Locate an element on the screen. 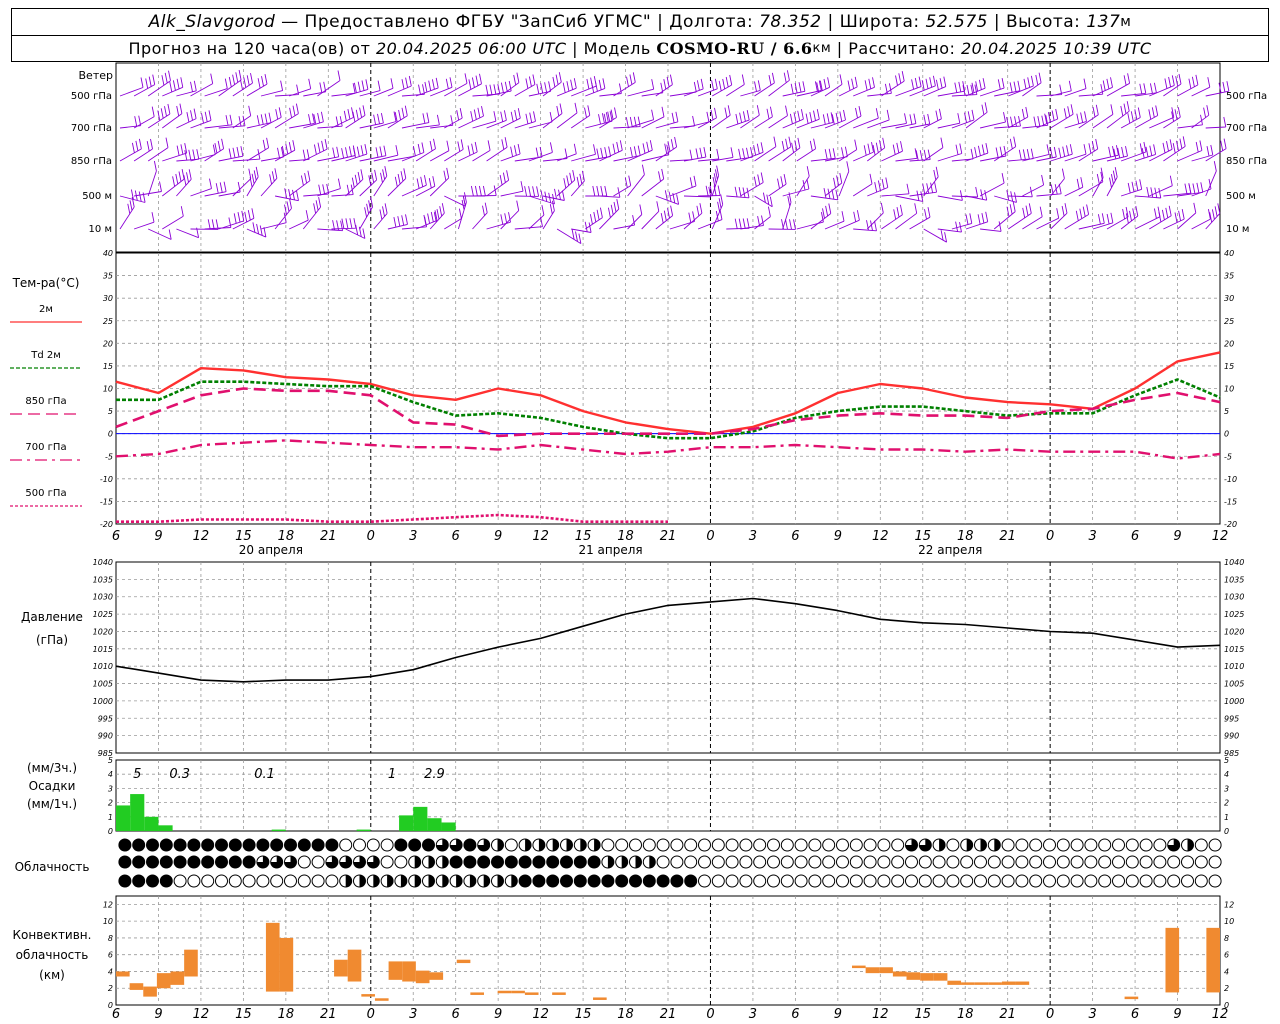 The height and width of the screenshot is (1024, 1280). precip-ytick: 0 is located at coordinates (110, 831).